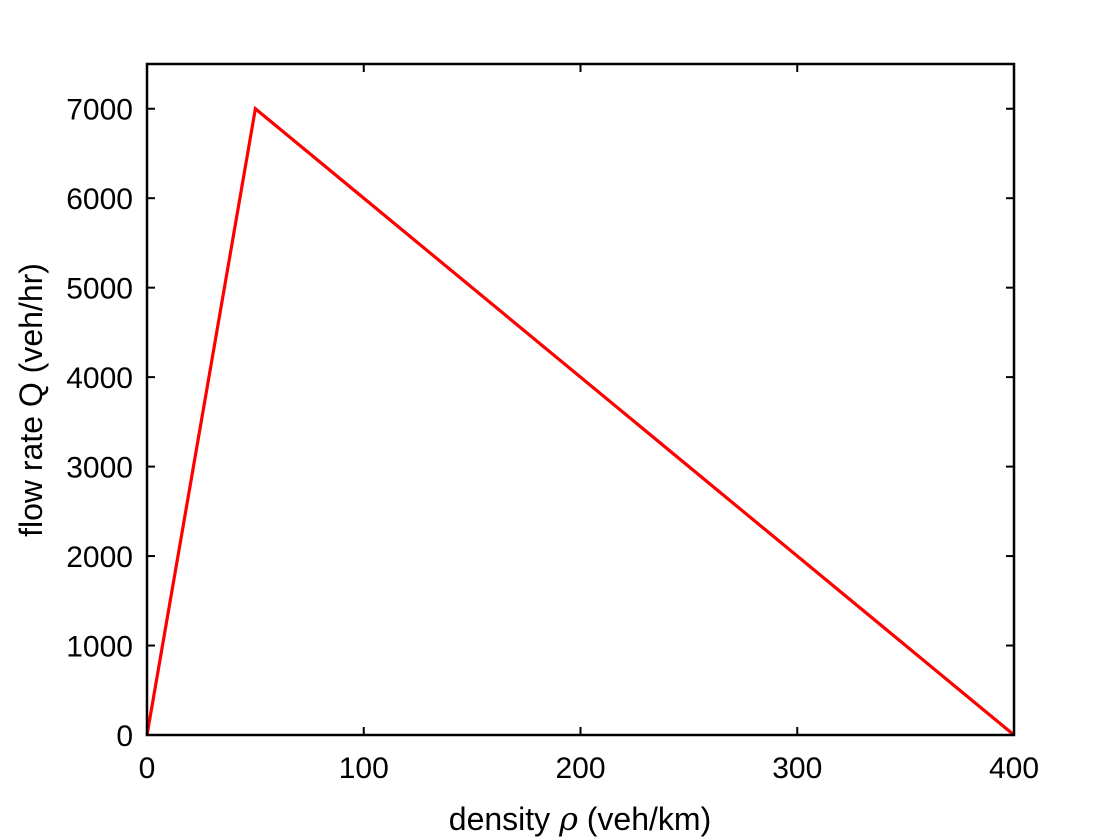 The image size is (1120, 840). What do you see at coordinates (504, 819) in the screenshot?
I see `x-axis-label-prefix: density` at bounding box center [504, 819].